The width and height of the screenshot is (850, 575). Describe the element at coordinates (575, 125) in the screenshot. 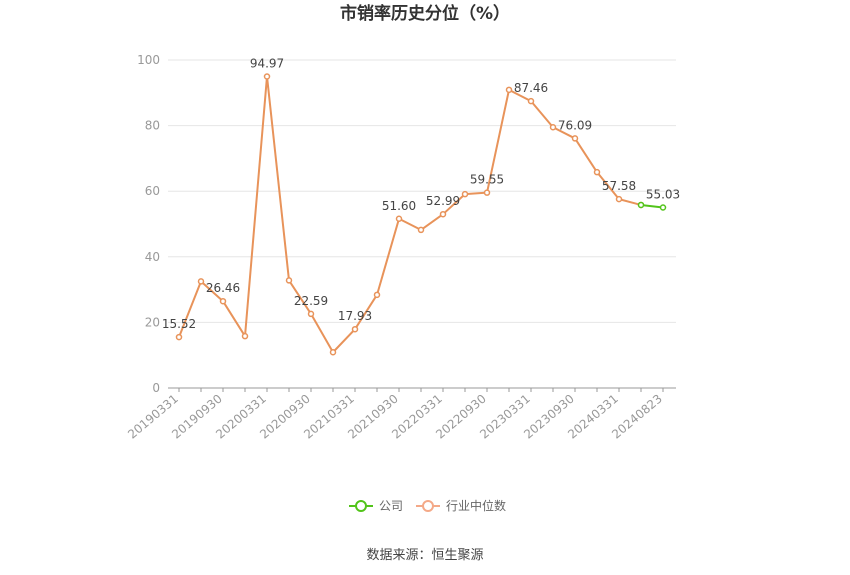

I see `data-label: 76.09` at that location.